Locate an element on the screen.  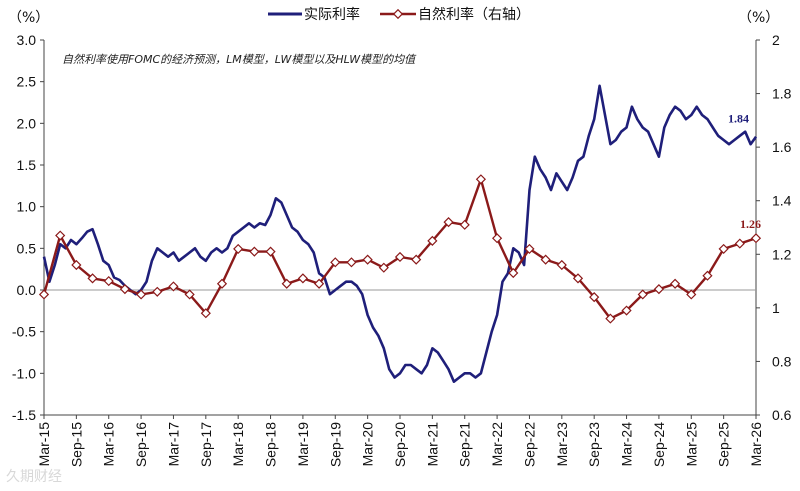
x-tick-label: Sep-21 is located at coordinates (465, 444).